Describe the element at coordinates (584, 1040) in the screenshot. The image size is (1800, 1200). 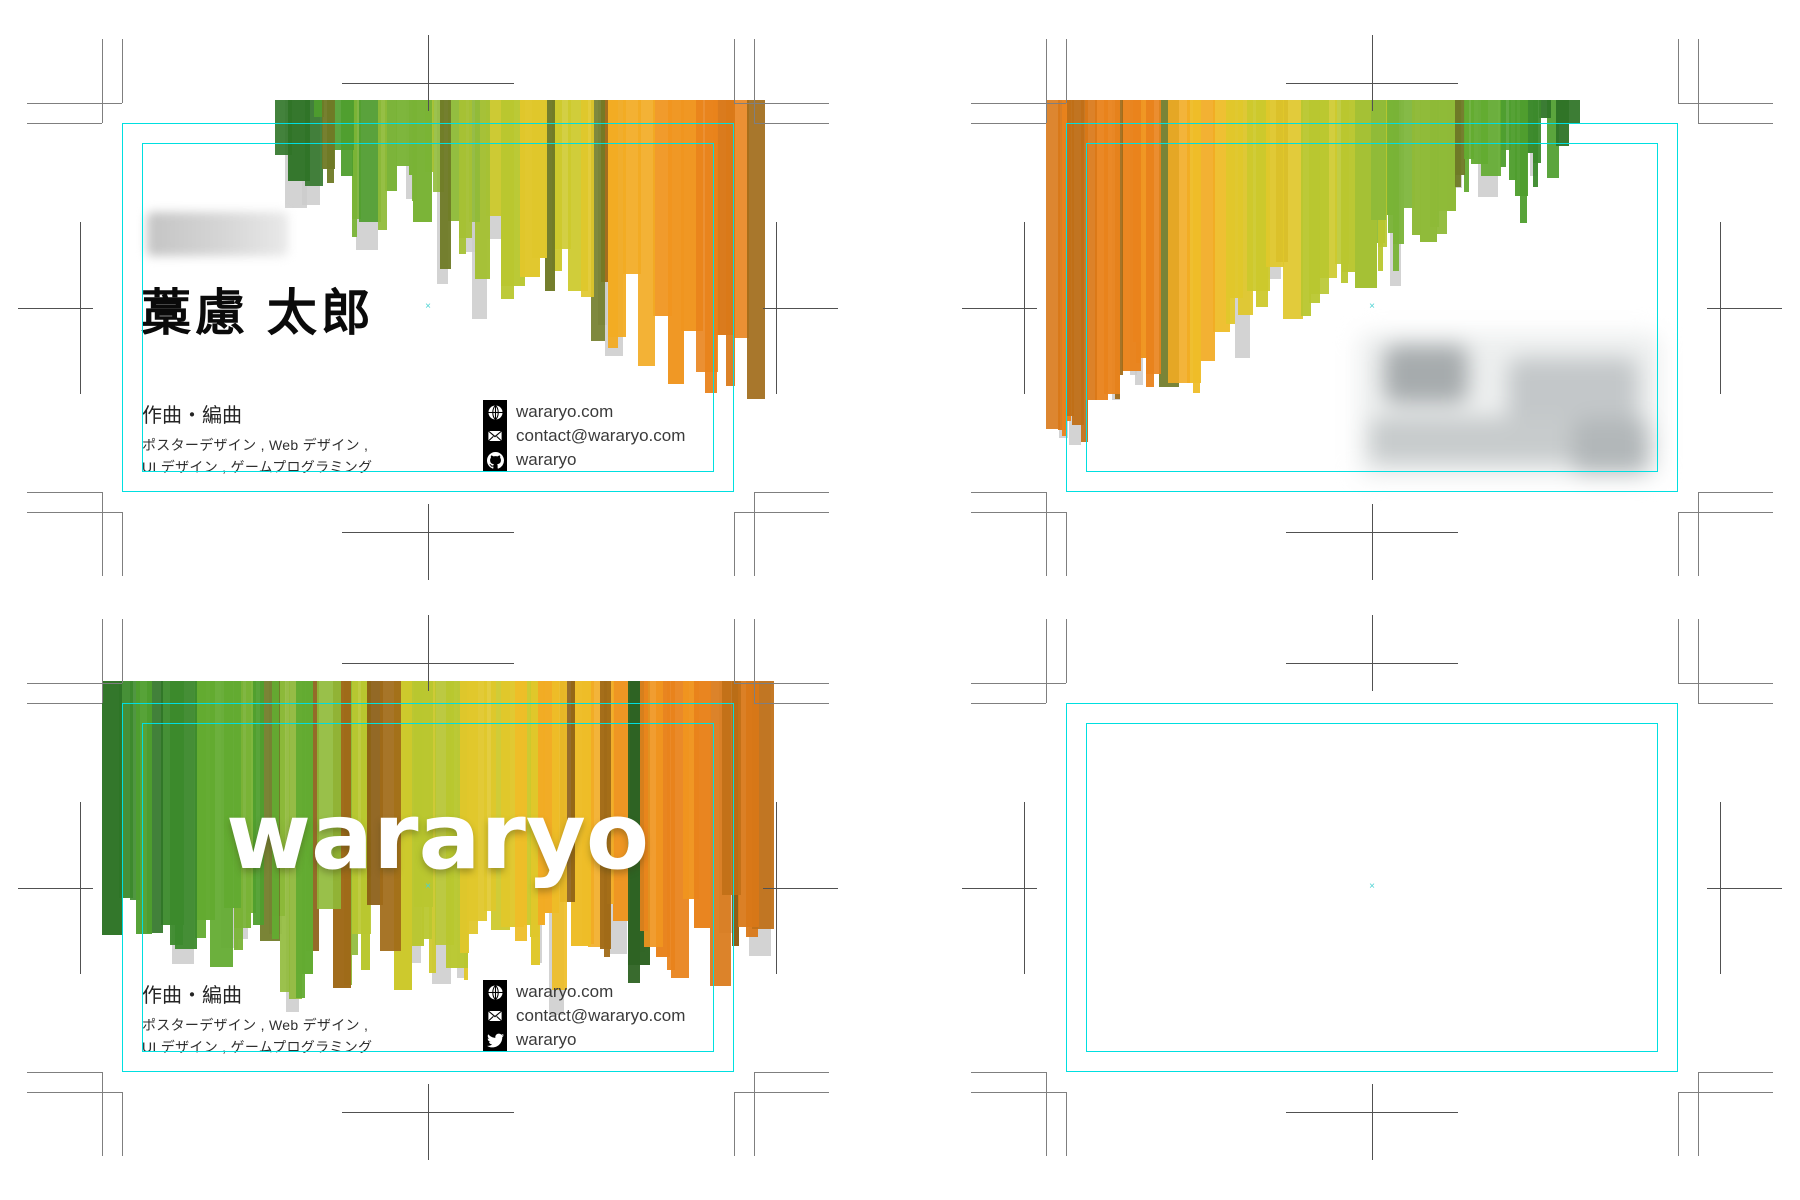
I see `contact-row-twitter: wararyo` at that location.